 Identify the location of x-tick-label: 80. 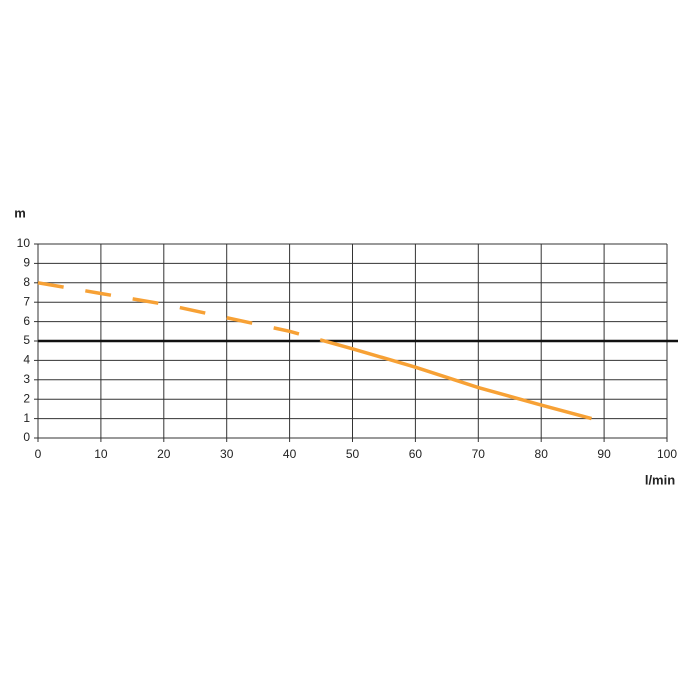
(542, 454).